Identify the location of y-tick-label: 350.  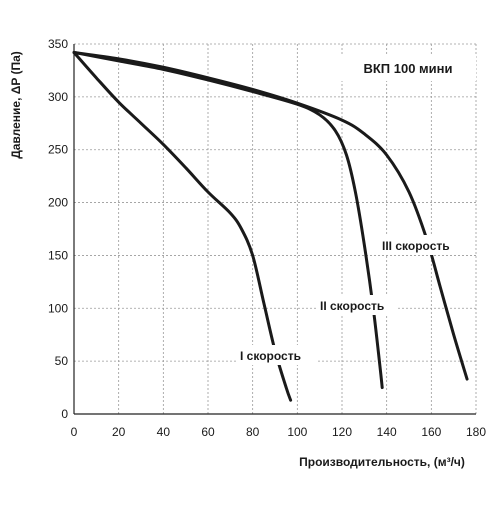
(58, 44).